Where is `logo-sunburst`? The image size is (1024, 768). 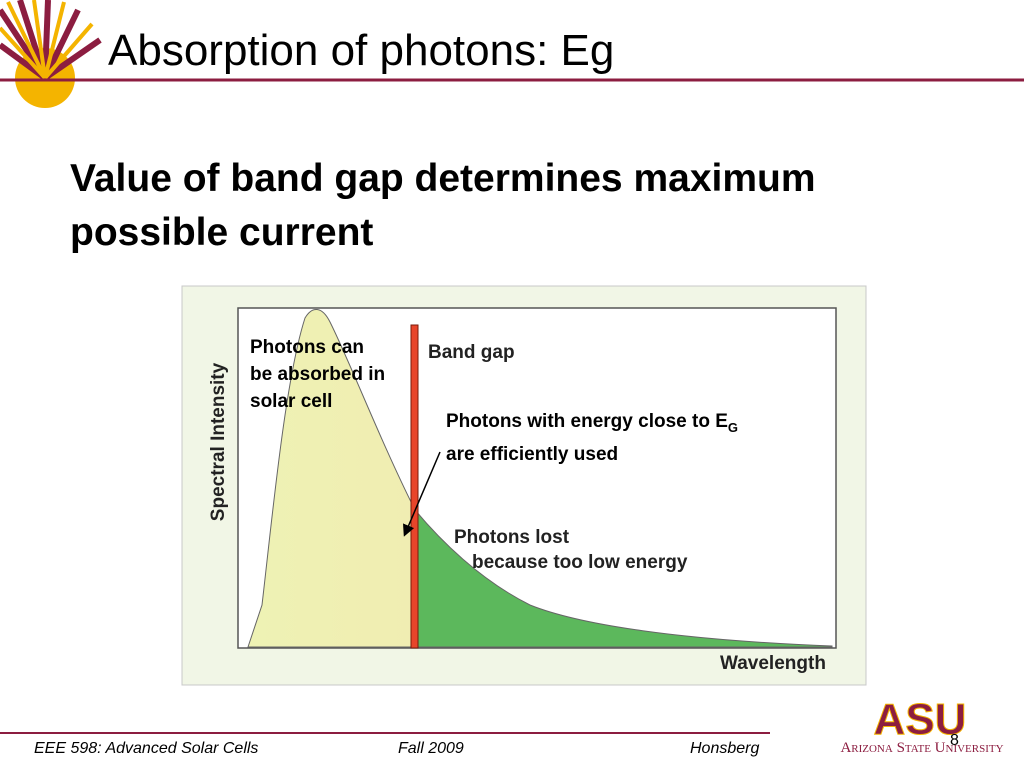 logo-sunburst is located at coordinates (51, 54).